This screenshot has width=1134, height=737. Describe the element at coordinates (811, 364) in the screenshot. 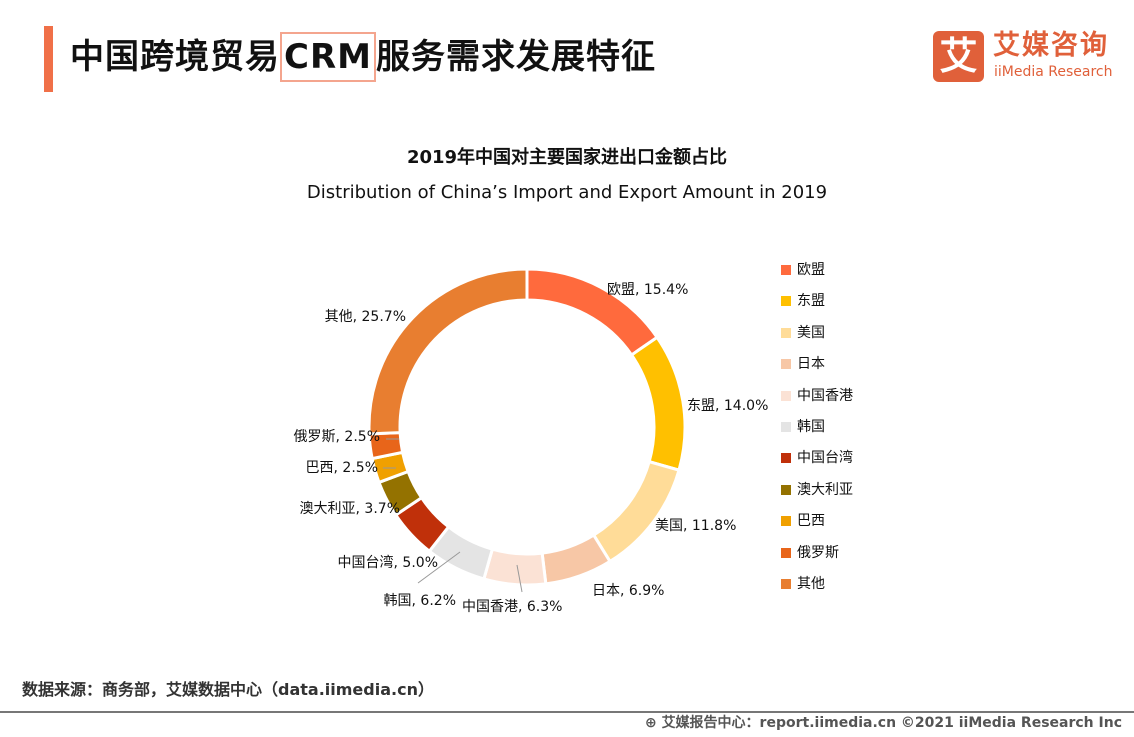

I see `legend-label: 日本` at that location.